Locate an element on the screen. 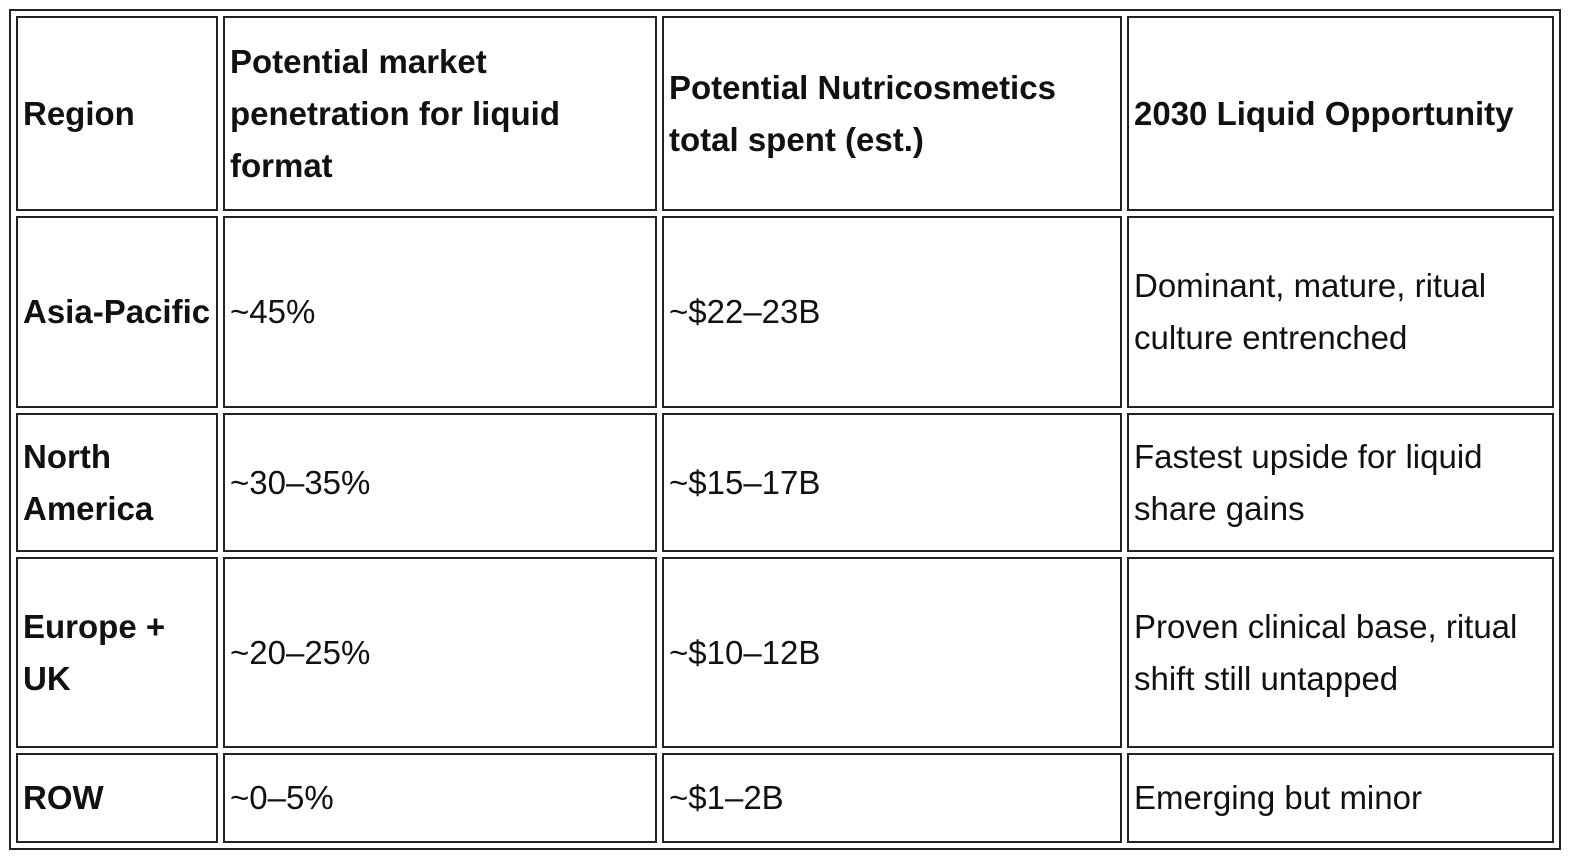 This screenshot has height=863, width=1570. table-row: ROW ~0–5% ~$1–2B Emerging but minor is located at coordinates (785, 798).